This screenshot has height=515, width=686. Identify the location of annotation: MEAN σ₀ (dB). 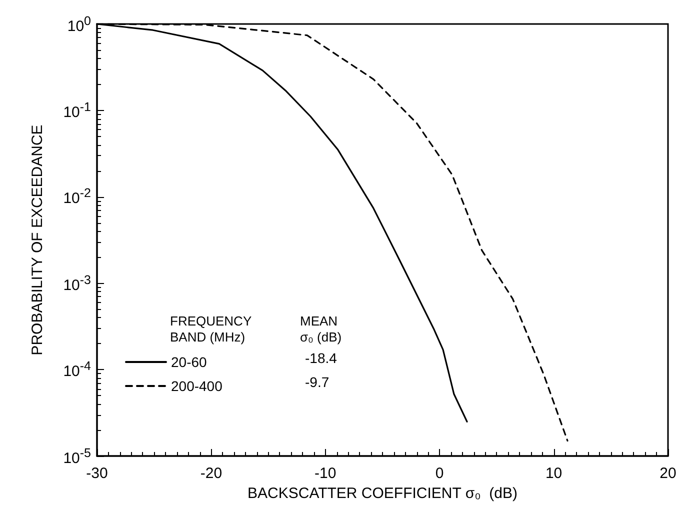
(321, 329).